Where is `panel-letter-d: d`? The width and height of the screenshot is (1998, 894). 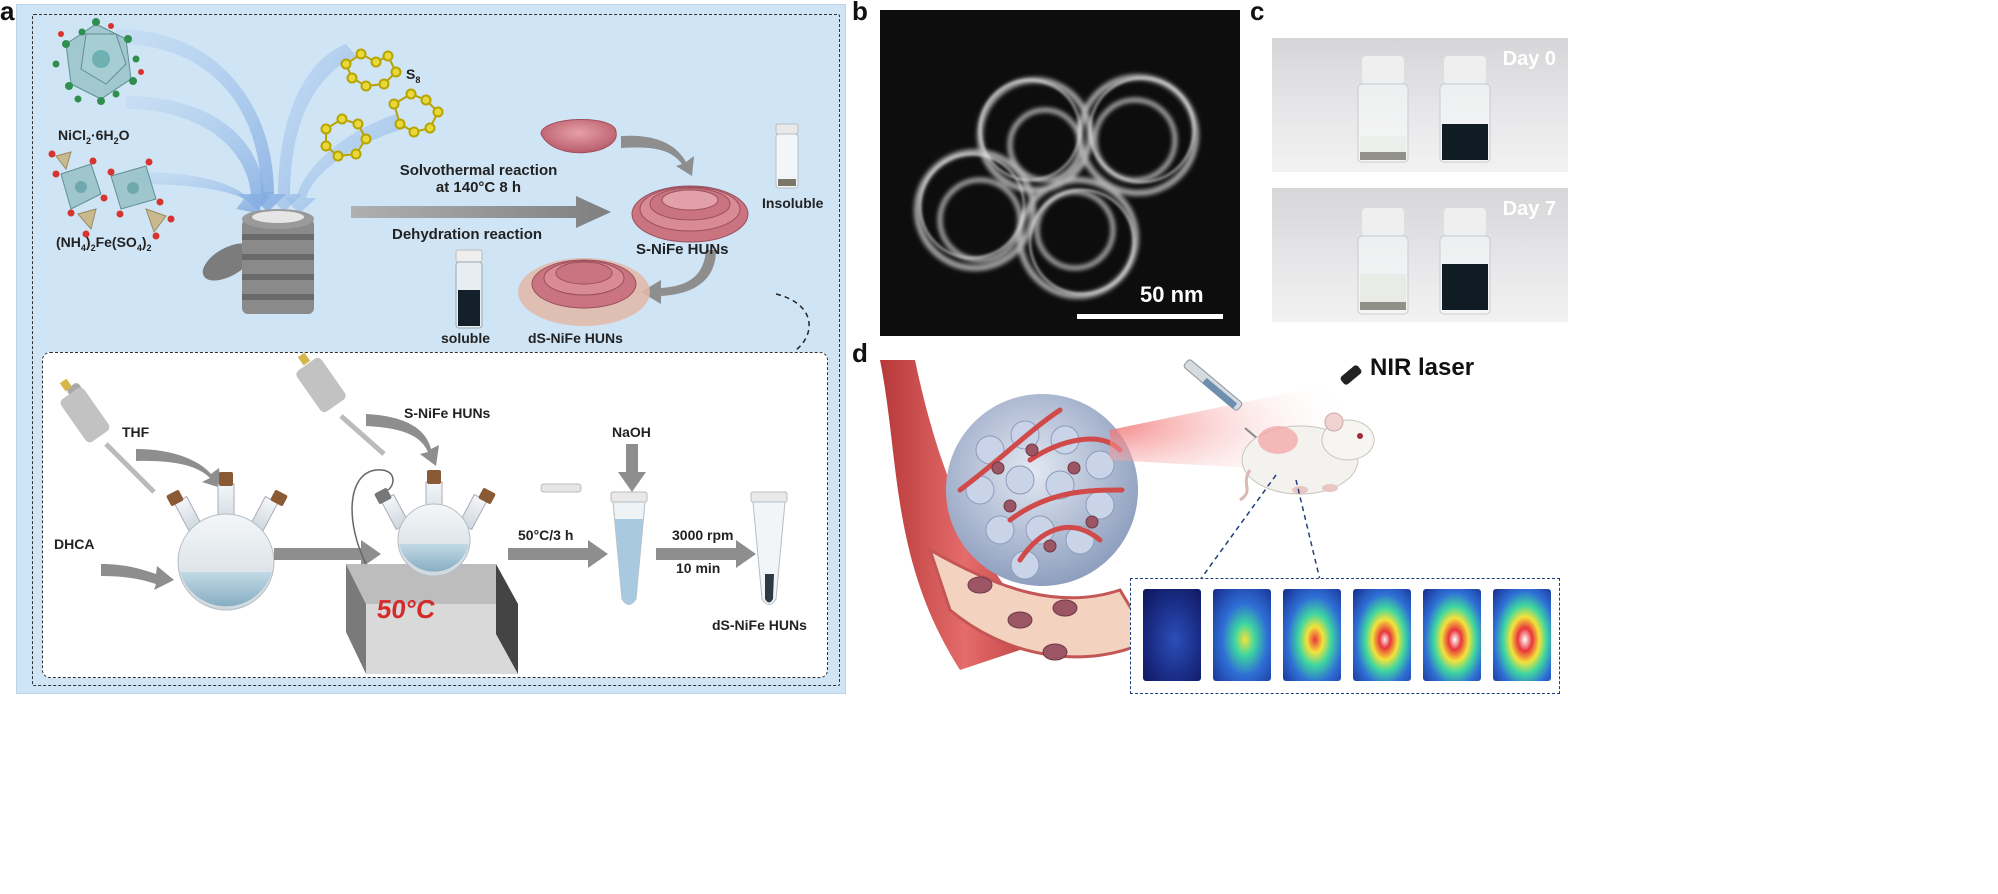
panel-letter-d: d is located at coordinates (860, 353).